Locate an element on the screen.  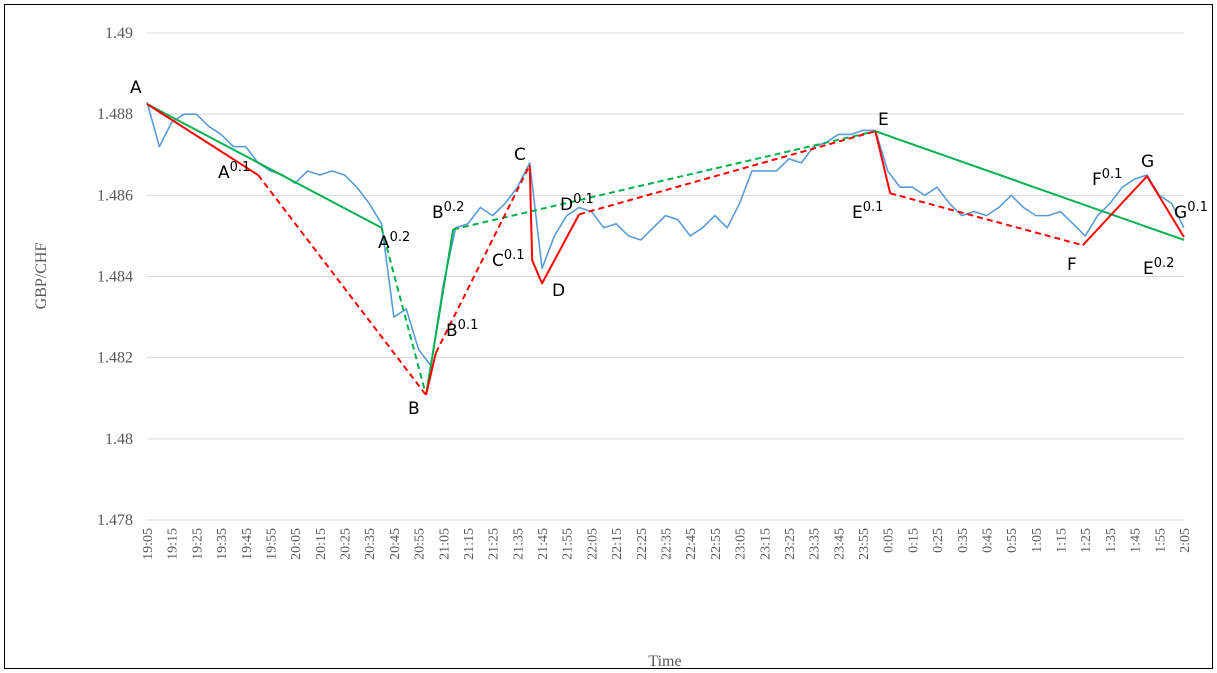
point-annotation: G is located at coordinates (1147, 162).